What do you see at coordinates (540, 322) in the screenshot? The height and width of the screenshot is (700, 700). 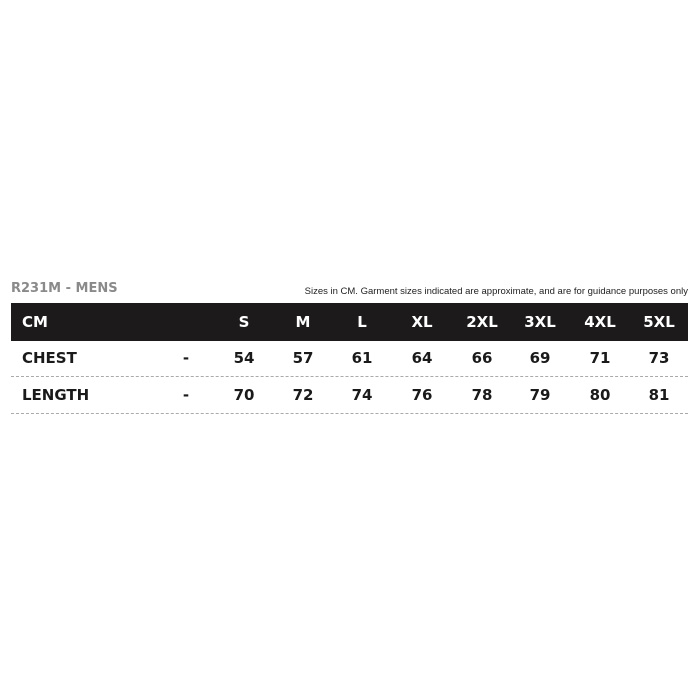 I see `size-header: 3XL` at bounding box center [540, 322].